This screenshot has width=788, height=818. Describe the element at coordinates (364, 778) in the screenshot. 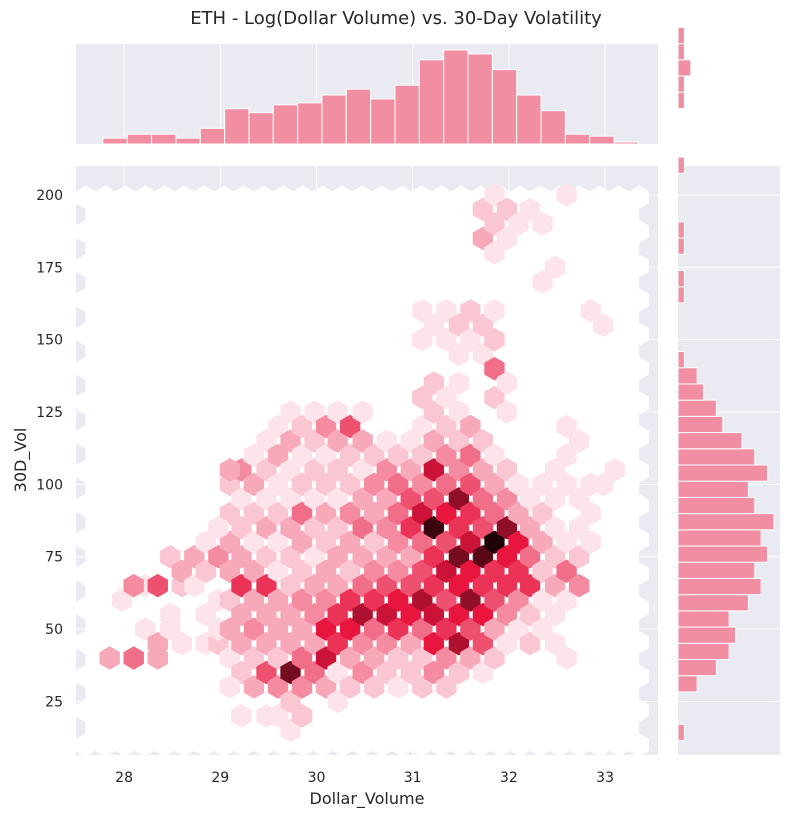

I see `x-axis-ticks: 28 29 30 31 32 33` at that location.